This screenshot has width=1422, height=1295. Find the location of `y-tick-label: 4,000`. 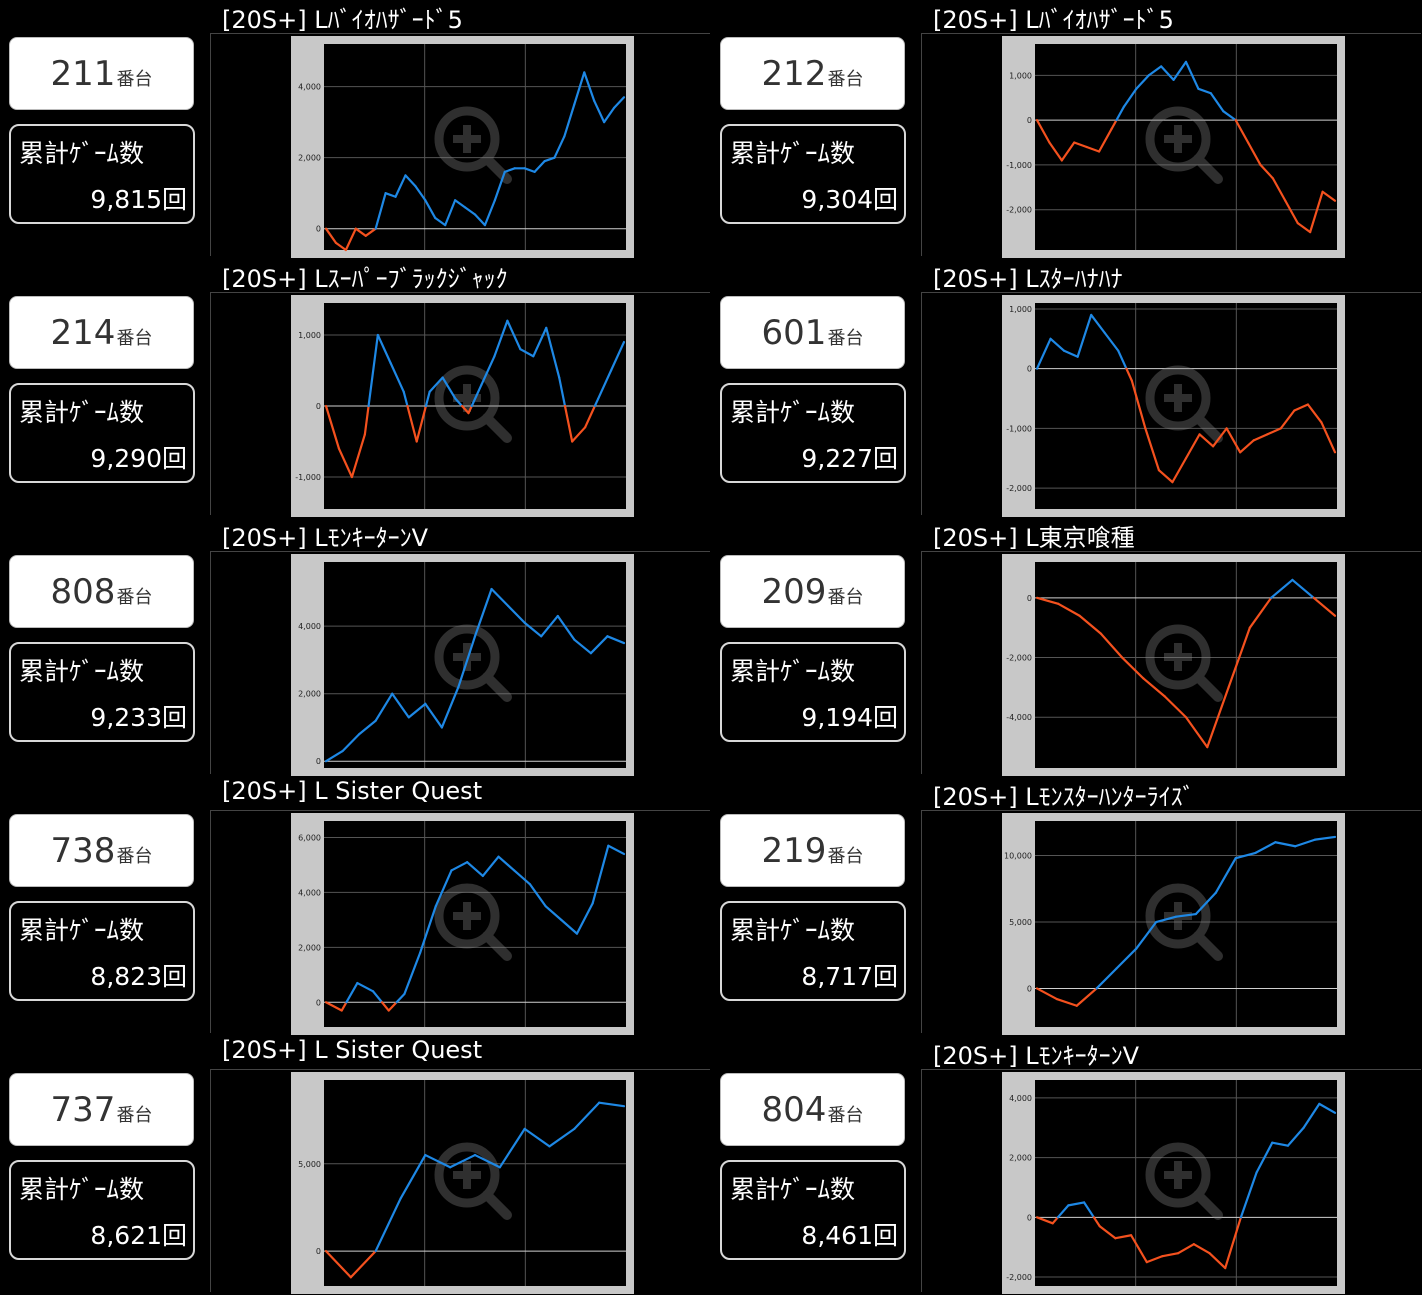

y-tick-label: 4,000 is located at coordinates (309, 87).